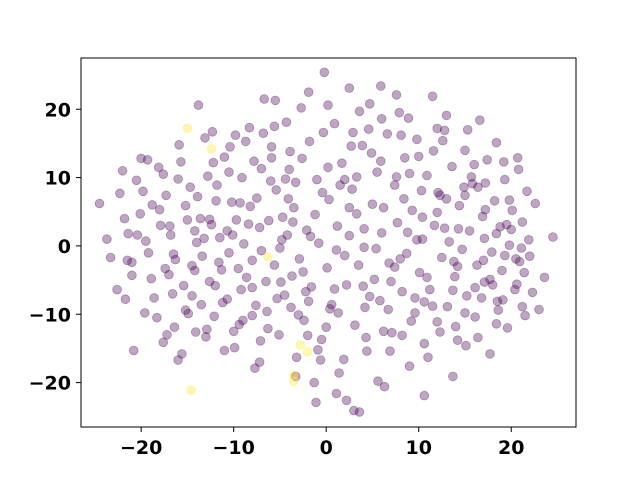  Describe the element at coordinates (326, 448) in the screenshot. I see `x-tick-label: 0` at that location.